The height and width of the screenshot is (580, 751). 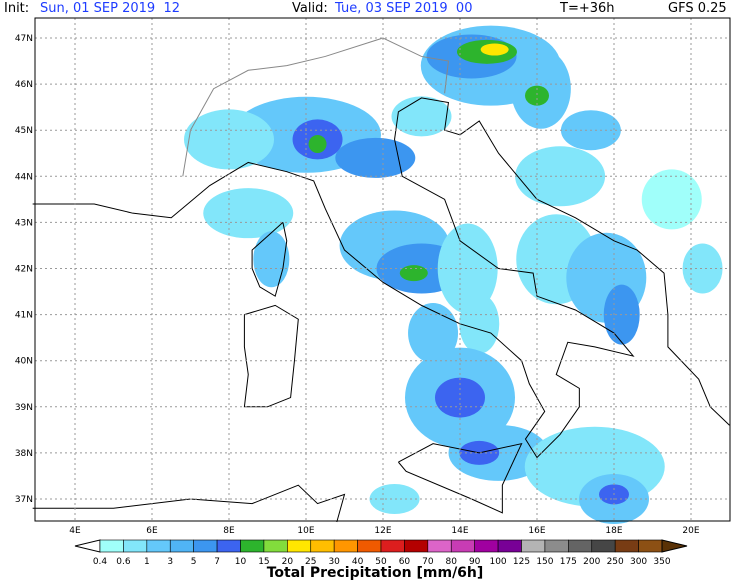 I want to click on colorbar-label: 250, so click(x=615, y=562).